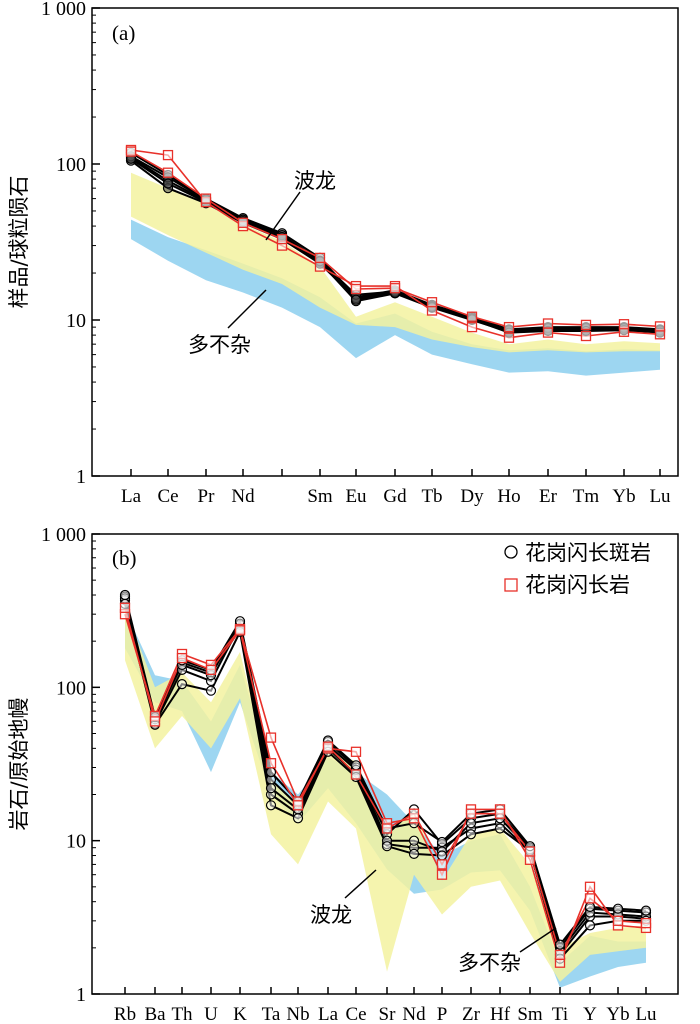 The image size is (700, 1024). What do you see at coordinates (211, 1014) in the screenshot?
I see `panel-b-xtick-label: U` at bounding box center [211, 1014].